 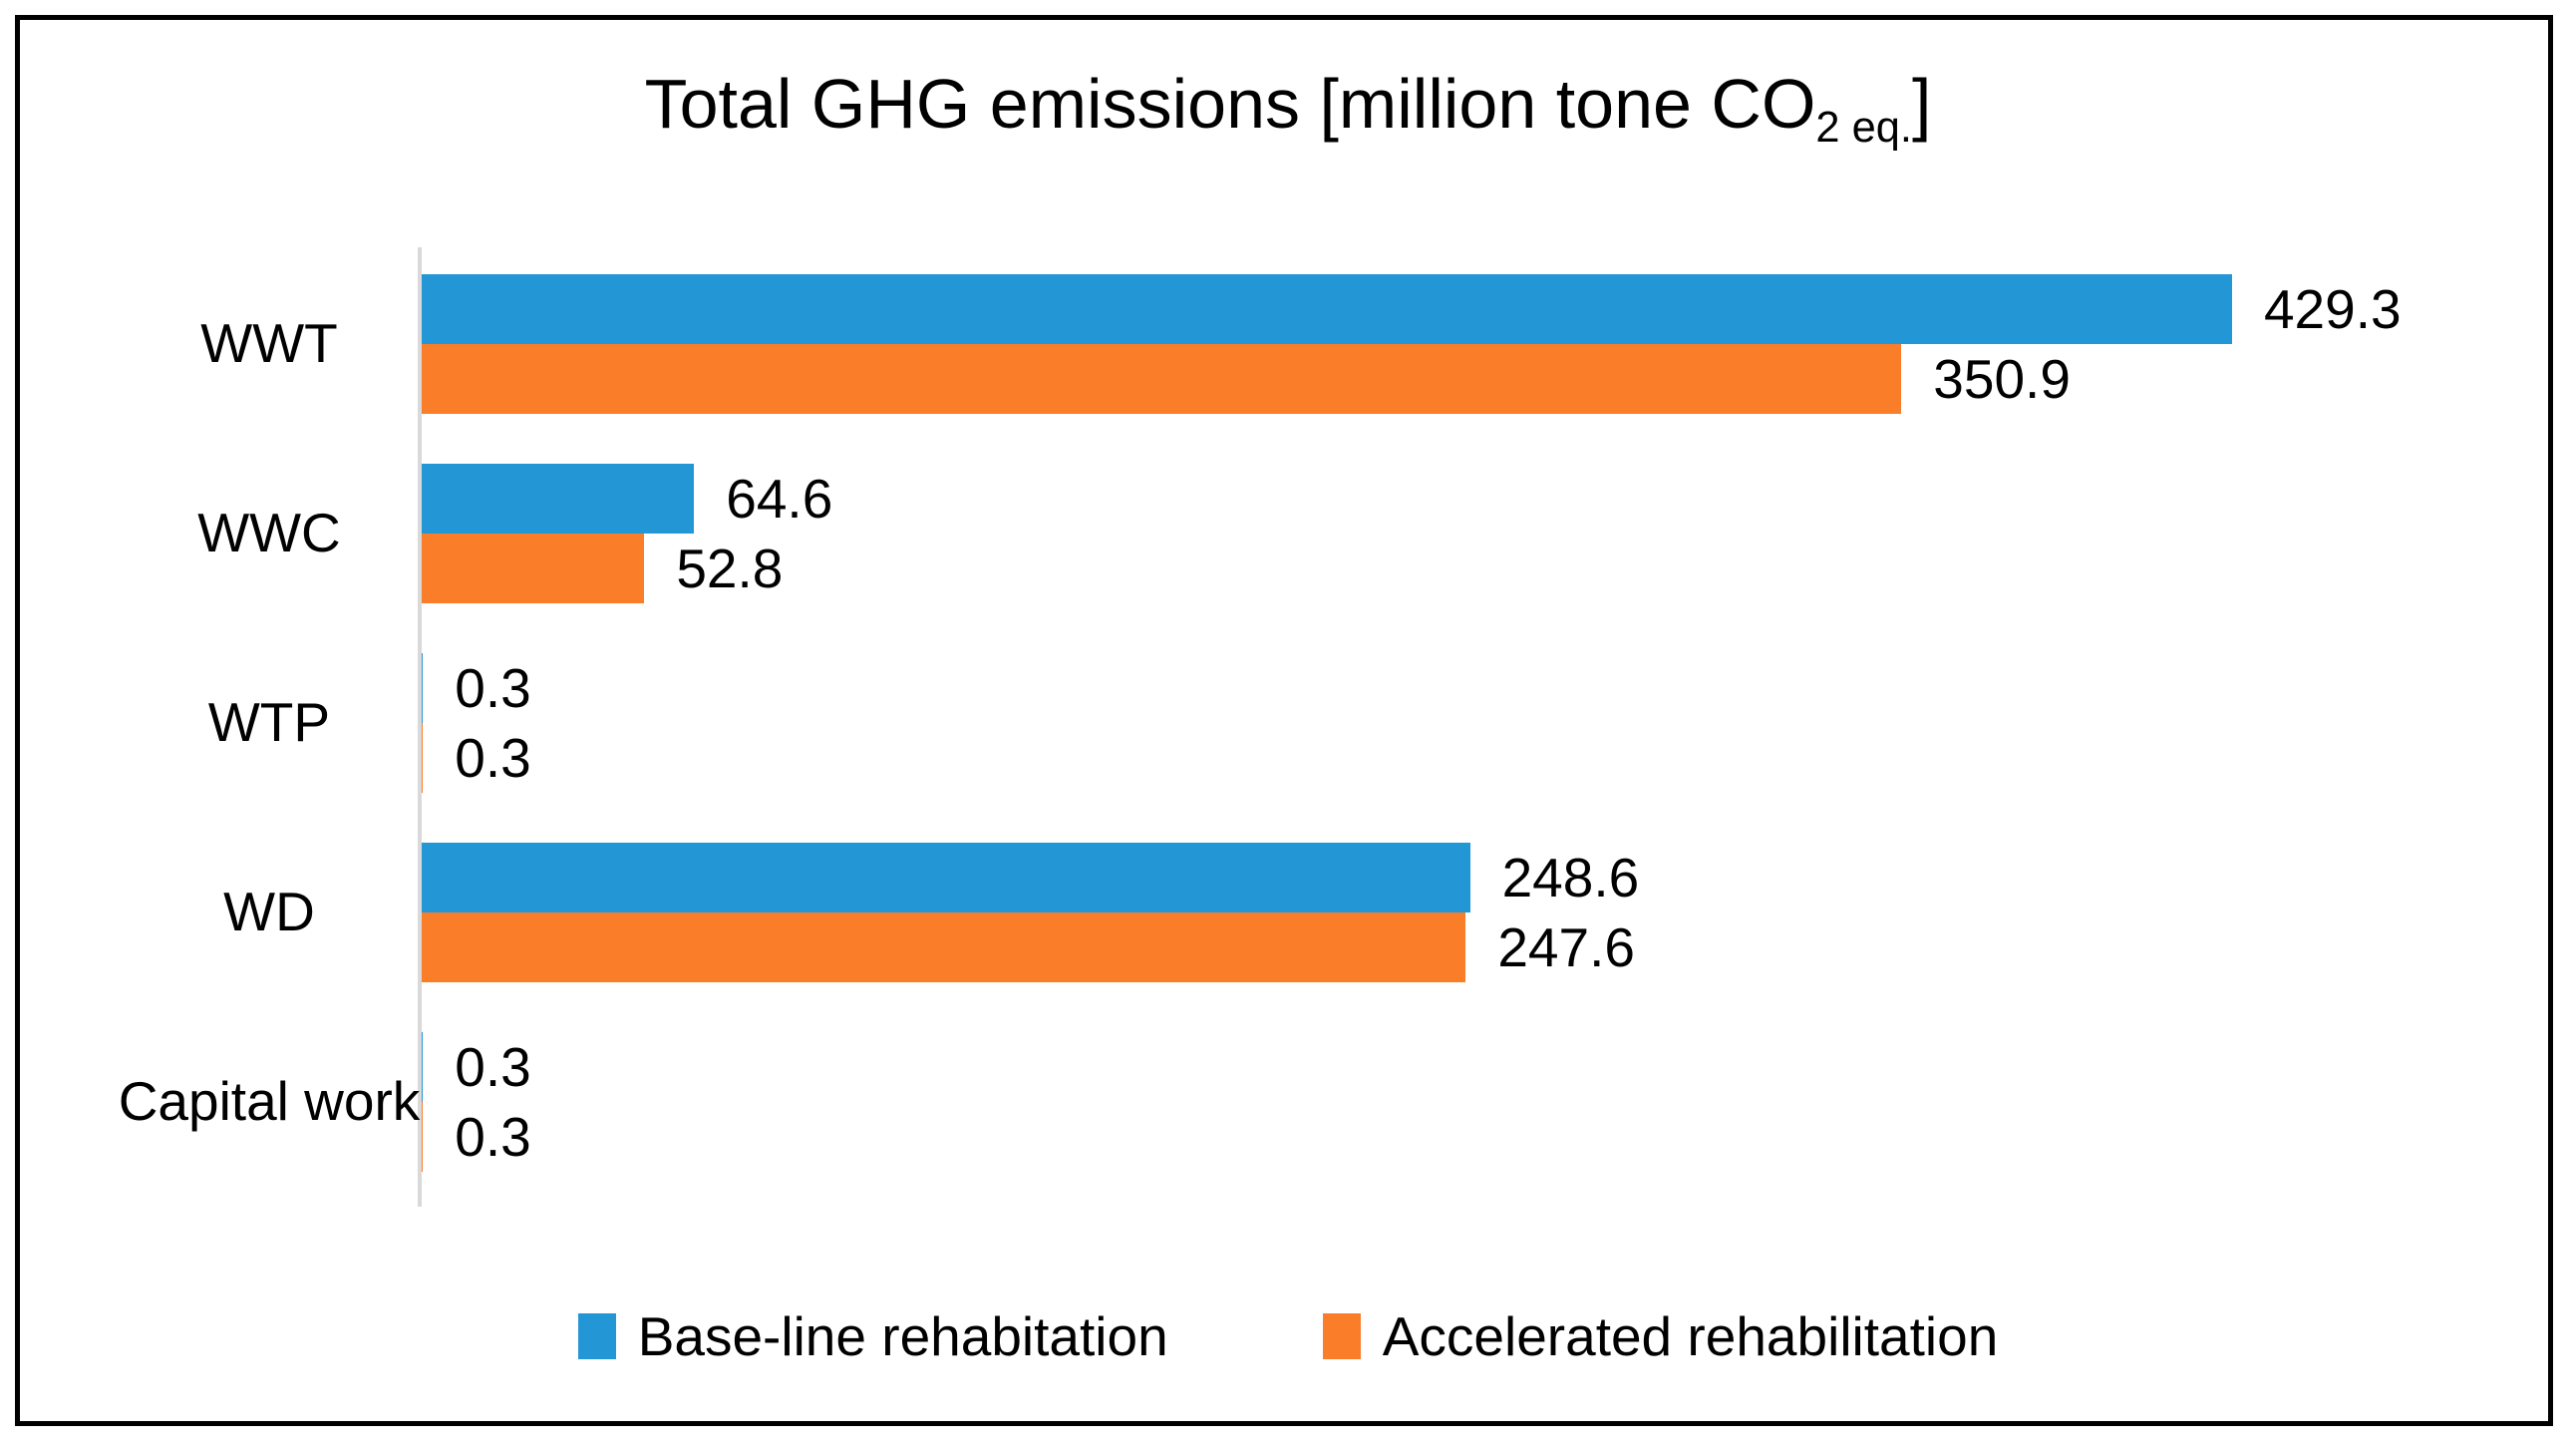 I want to click on bar-value-label: 248.6, so click(x=1570, y=877).